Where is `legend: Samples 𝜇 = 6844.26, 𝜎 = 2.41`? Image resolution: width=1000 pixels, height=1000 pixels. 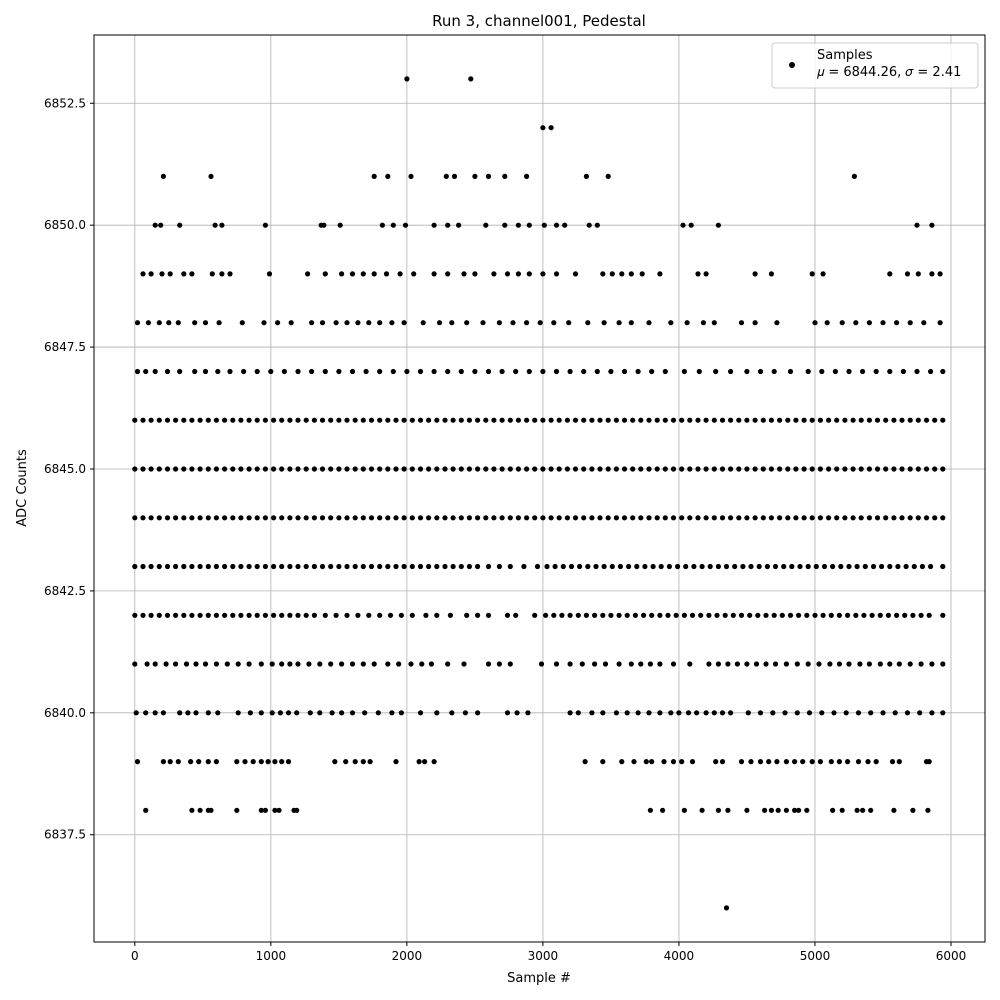 legend: Samples 𝜇 = 6844.26, 𝜎 = 2.41 is located at coordinates (875, 65).